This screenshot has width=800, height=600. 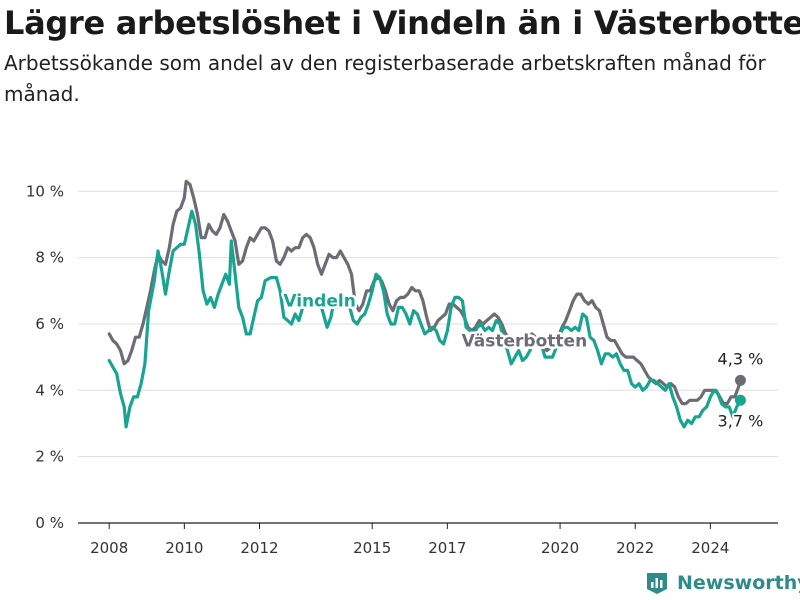 What do you see at coordinates (184, 548) in the screenshot?
I see `x-tick-label: 2010` at bounding box center [184, 548].